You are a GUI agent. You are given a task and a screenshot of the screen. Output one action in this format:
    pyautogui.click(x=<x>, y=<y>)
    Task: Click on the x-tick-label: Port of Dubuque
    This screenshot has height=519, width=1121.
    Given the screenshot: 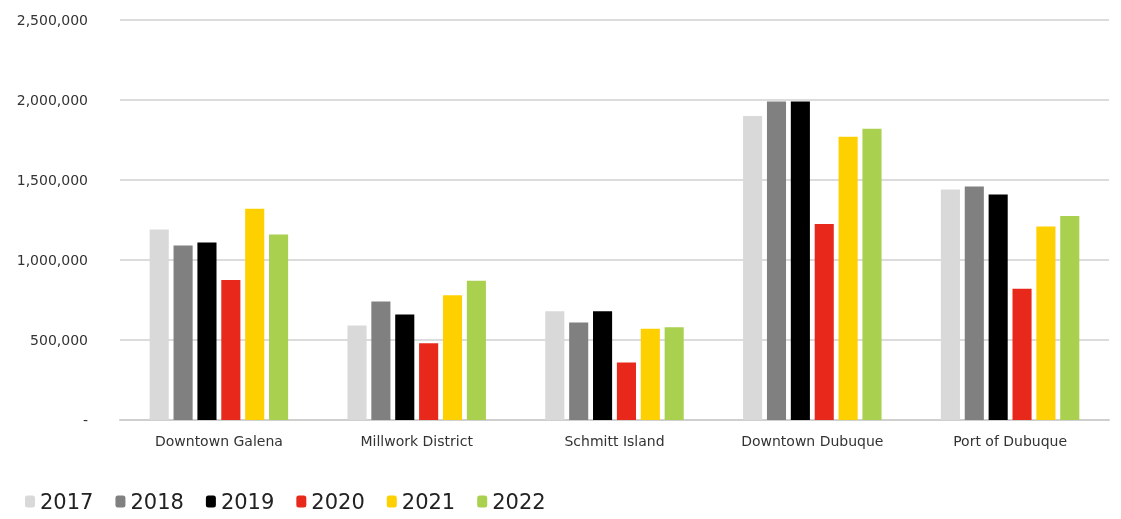 What is the action you would take?
    pyautogui.click(x=1010, y=441)
    